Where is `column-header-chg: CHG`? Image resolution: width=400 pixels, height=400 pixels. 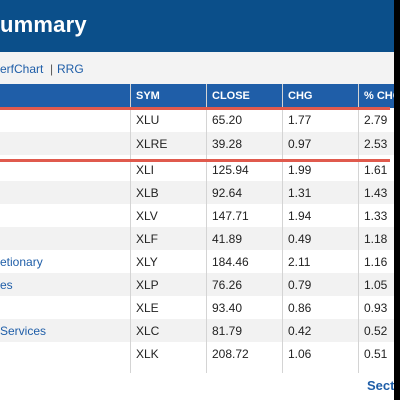 column-header-chg: CHG is located at coordinates (300, 96).